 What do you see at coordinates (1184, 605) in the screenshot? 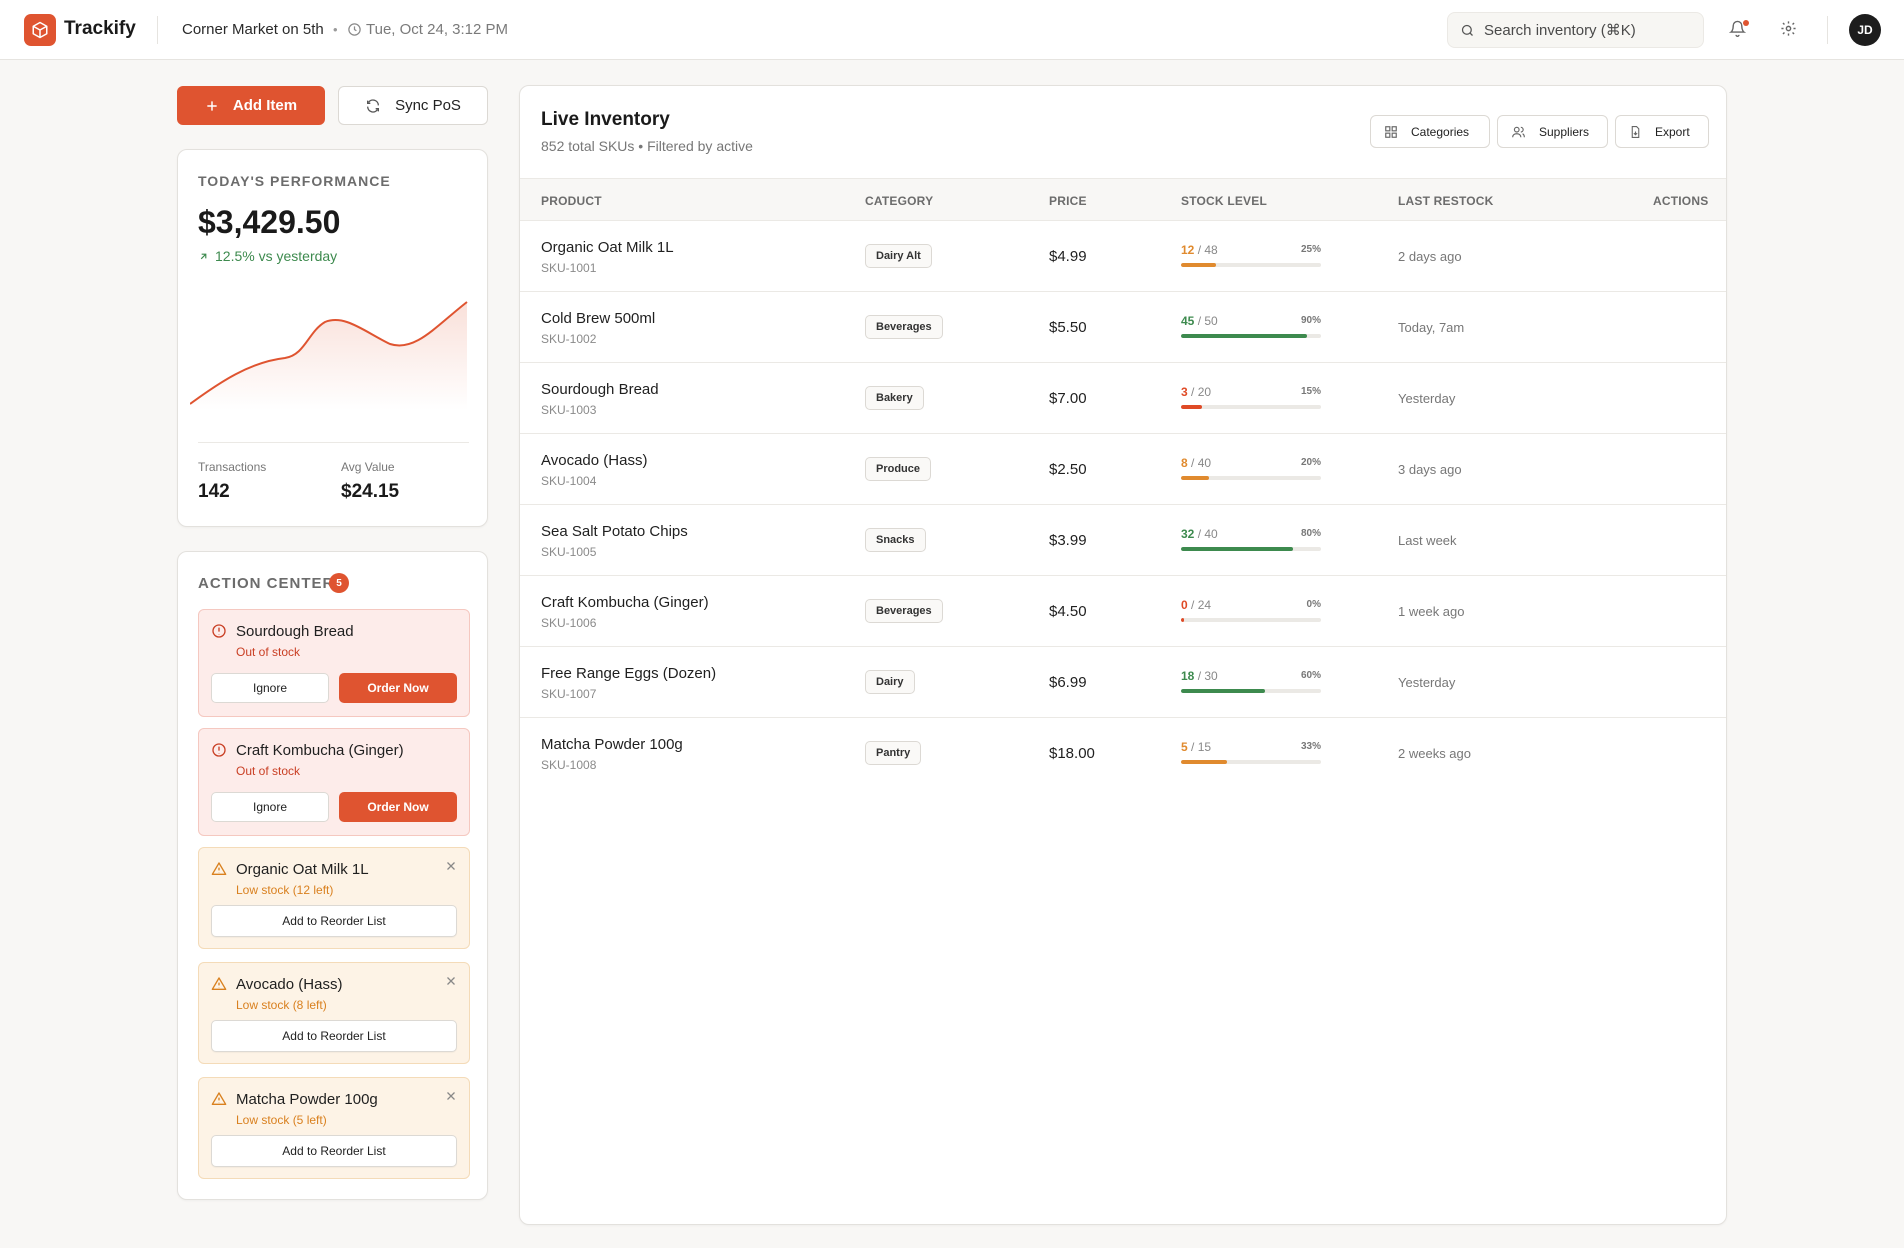
I see `stock-quantity: 0` at bounding box center [1184, 605].